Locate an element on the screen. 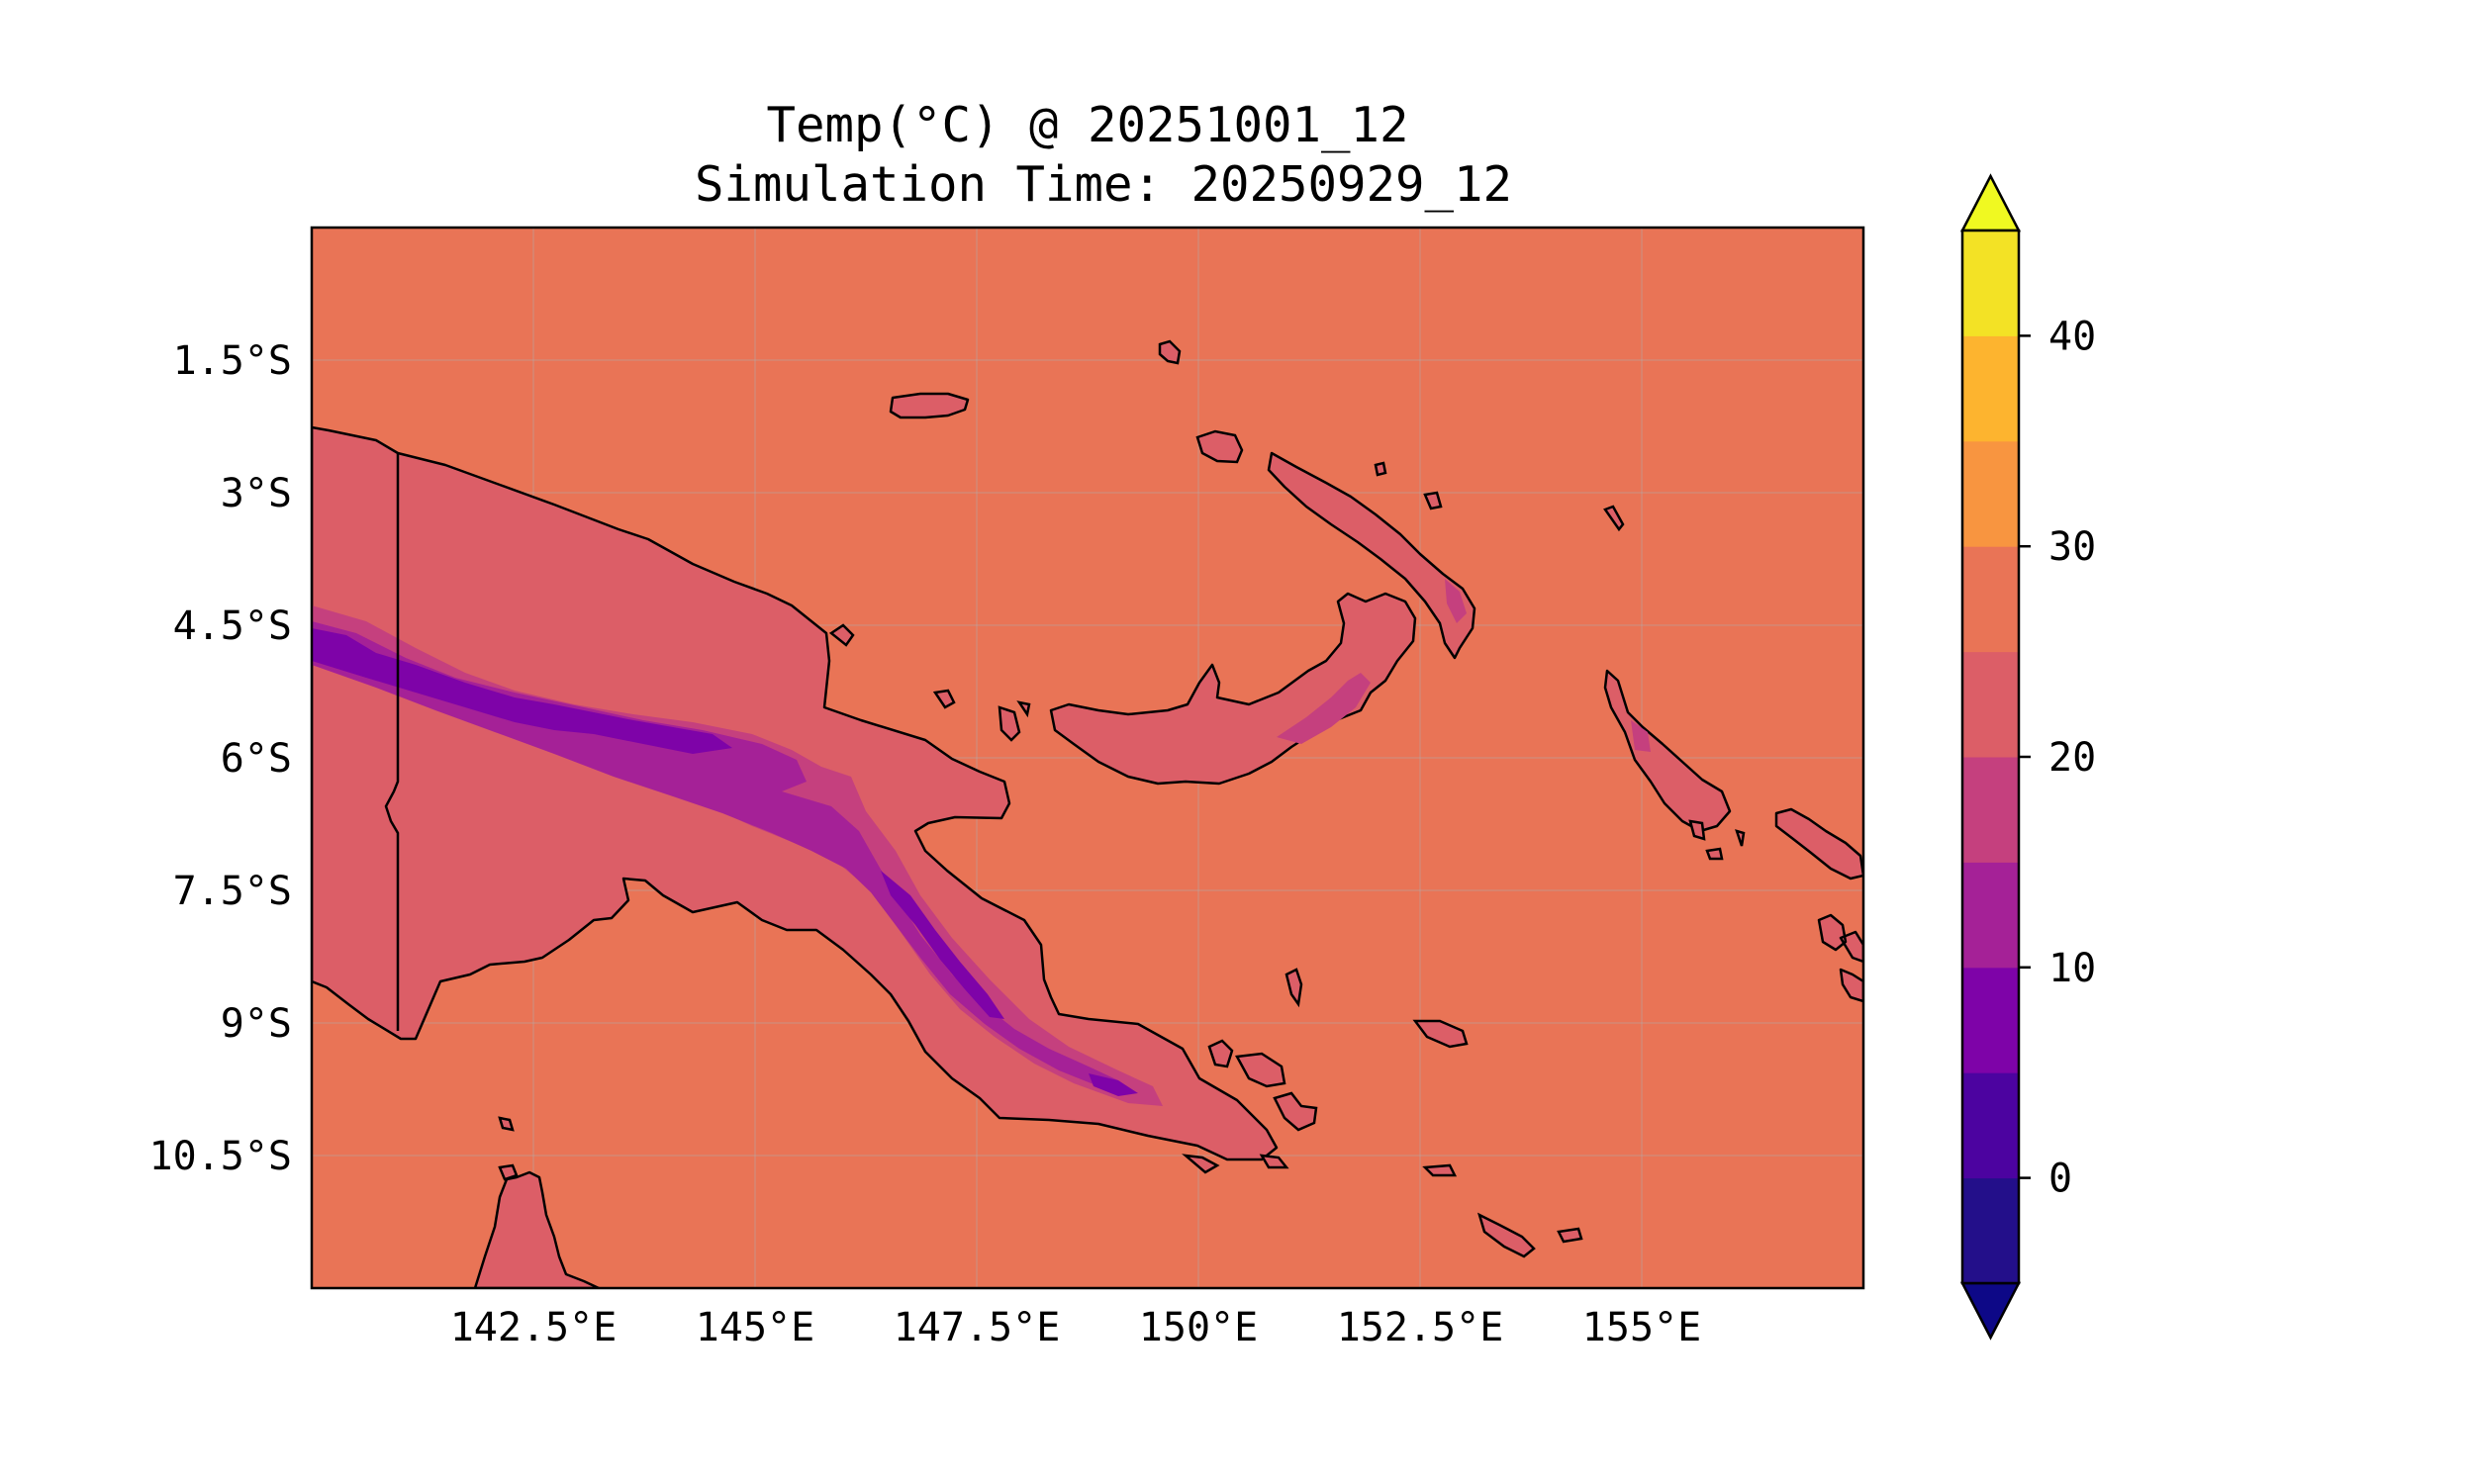 Image resolution: width=2474 pixels, height=1484 pixels. lon-tick-label: 142.5°E is located at coordinates (534, 1327).